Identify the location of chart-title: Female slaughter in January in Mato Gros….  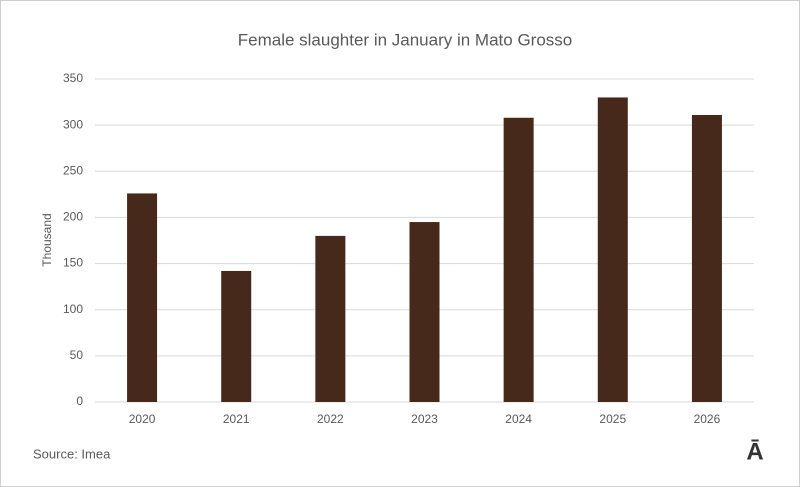
(405, 39).